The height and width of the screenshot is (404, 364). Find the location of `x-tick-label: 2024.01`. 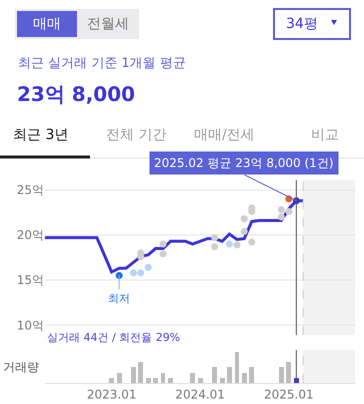

x-tick-label: 2024.01 is located at coordinates (200, 394).